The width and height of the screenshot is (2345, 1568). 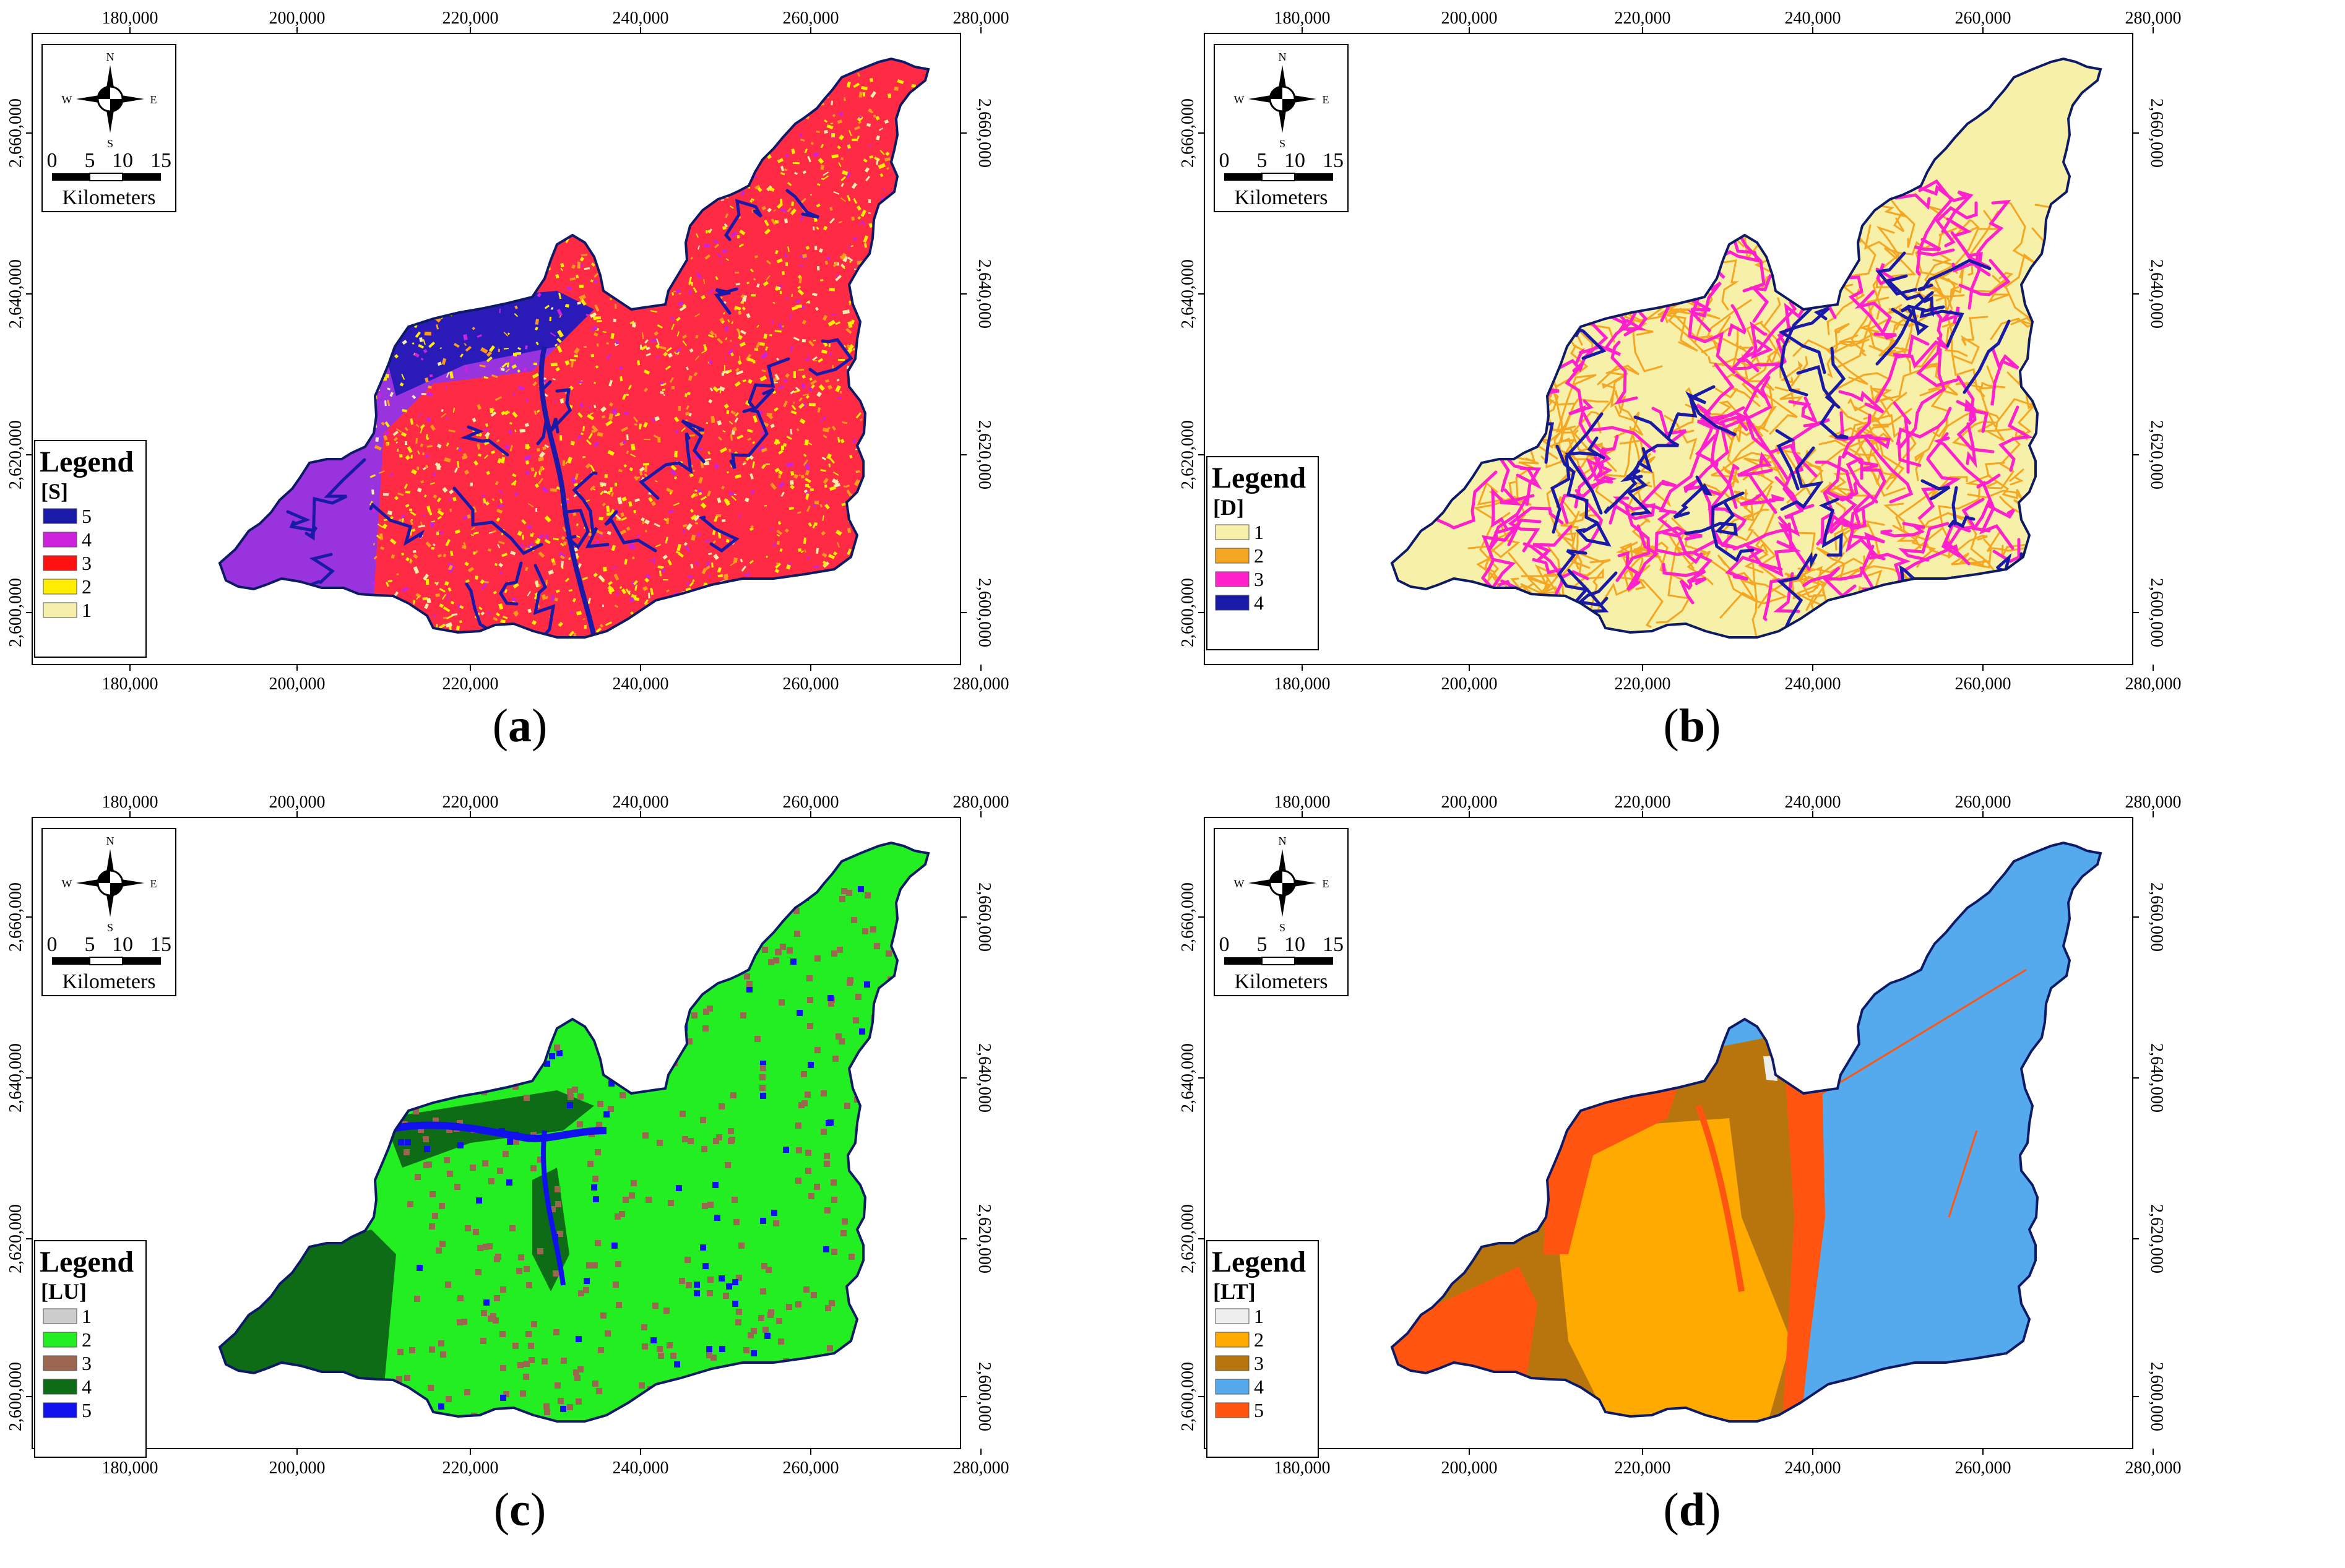 What do you see at coordinates (574, 348) in the screenshot?
I see `watershed-boundary` at bounding box center [574, 348].